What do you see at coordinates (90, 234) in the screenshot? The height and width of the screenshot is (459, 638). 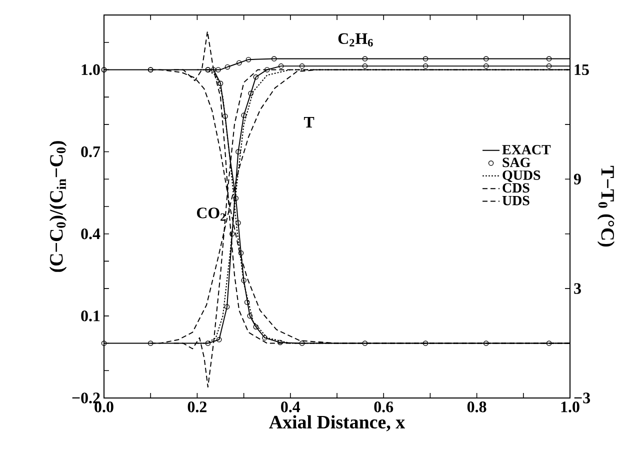 I see `y-tick-label: 0.4` at bounding box center [90, 234].